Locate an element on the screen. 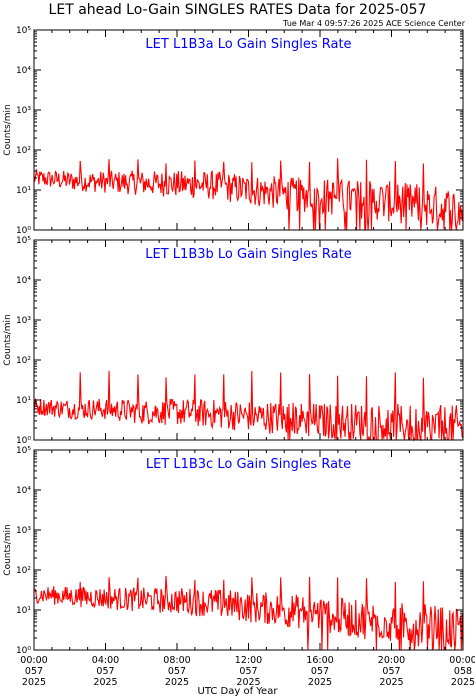 The image size is (475, 700). x-tick-label-time: 04:00 is located at coordinates (105, 660).